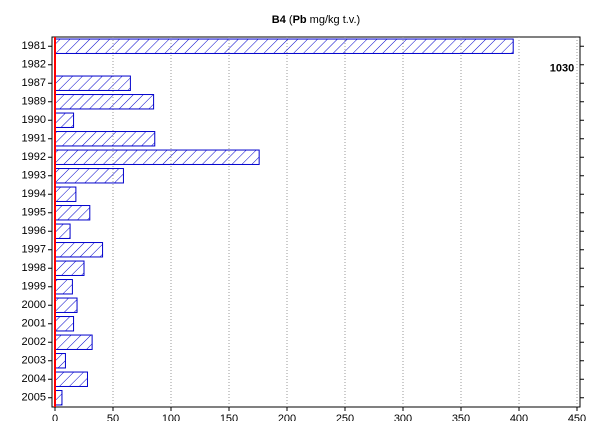 The width and height of the screenshot is (593, 421). Describe the element at coordinates (34, 305) in the screenshot. I see `y-tick-label: 2000` at that location.